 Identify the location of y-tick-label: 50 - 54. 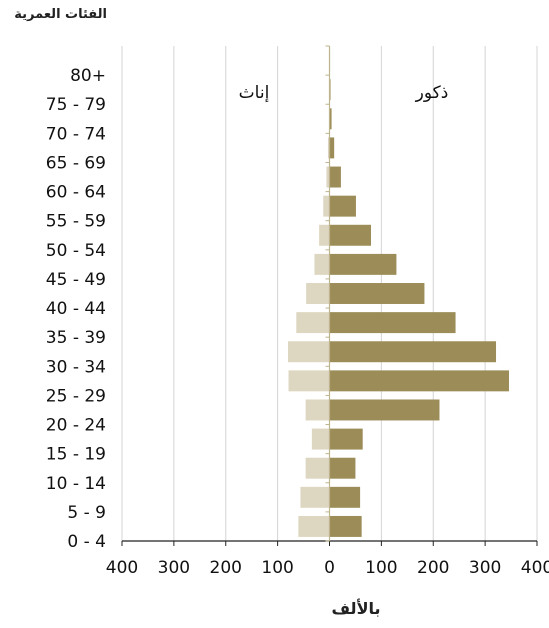
(76, 251).